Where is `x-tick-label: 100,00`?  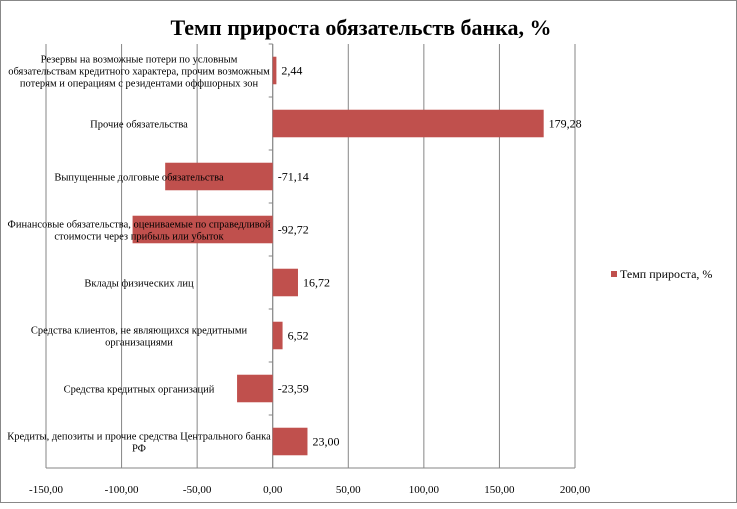 x-tick-label: 100,00 is located at coordinates (424, 490).